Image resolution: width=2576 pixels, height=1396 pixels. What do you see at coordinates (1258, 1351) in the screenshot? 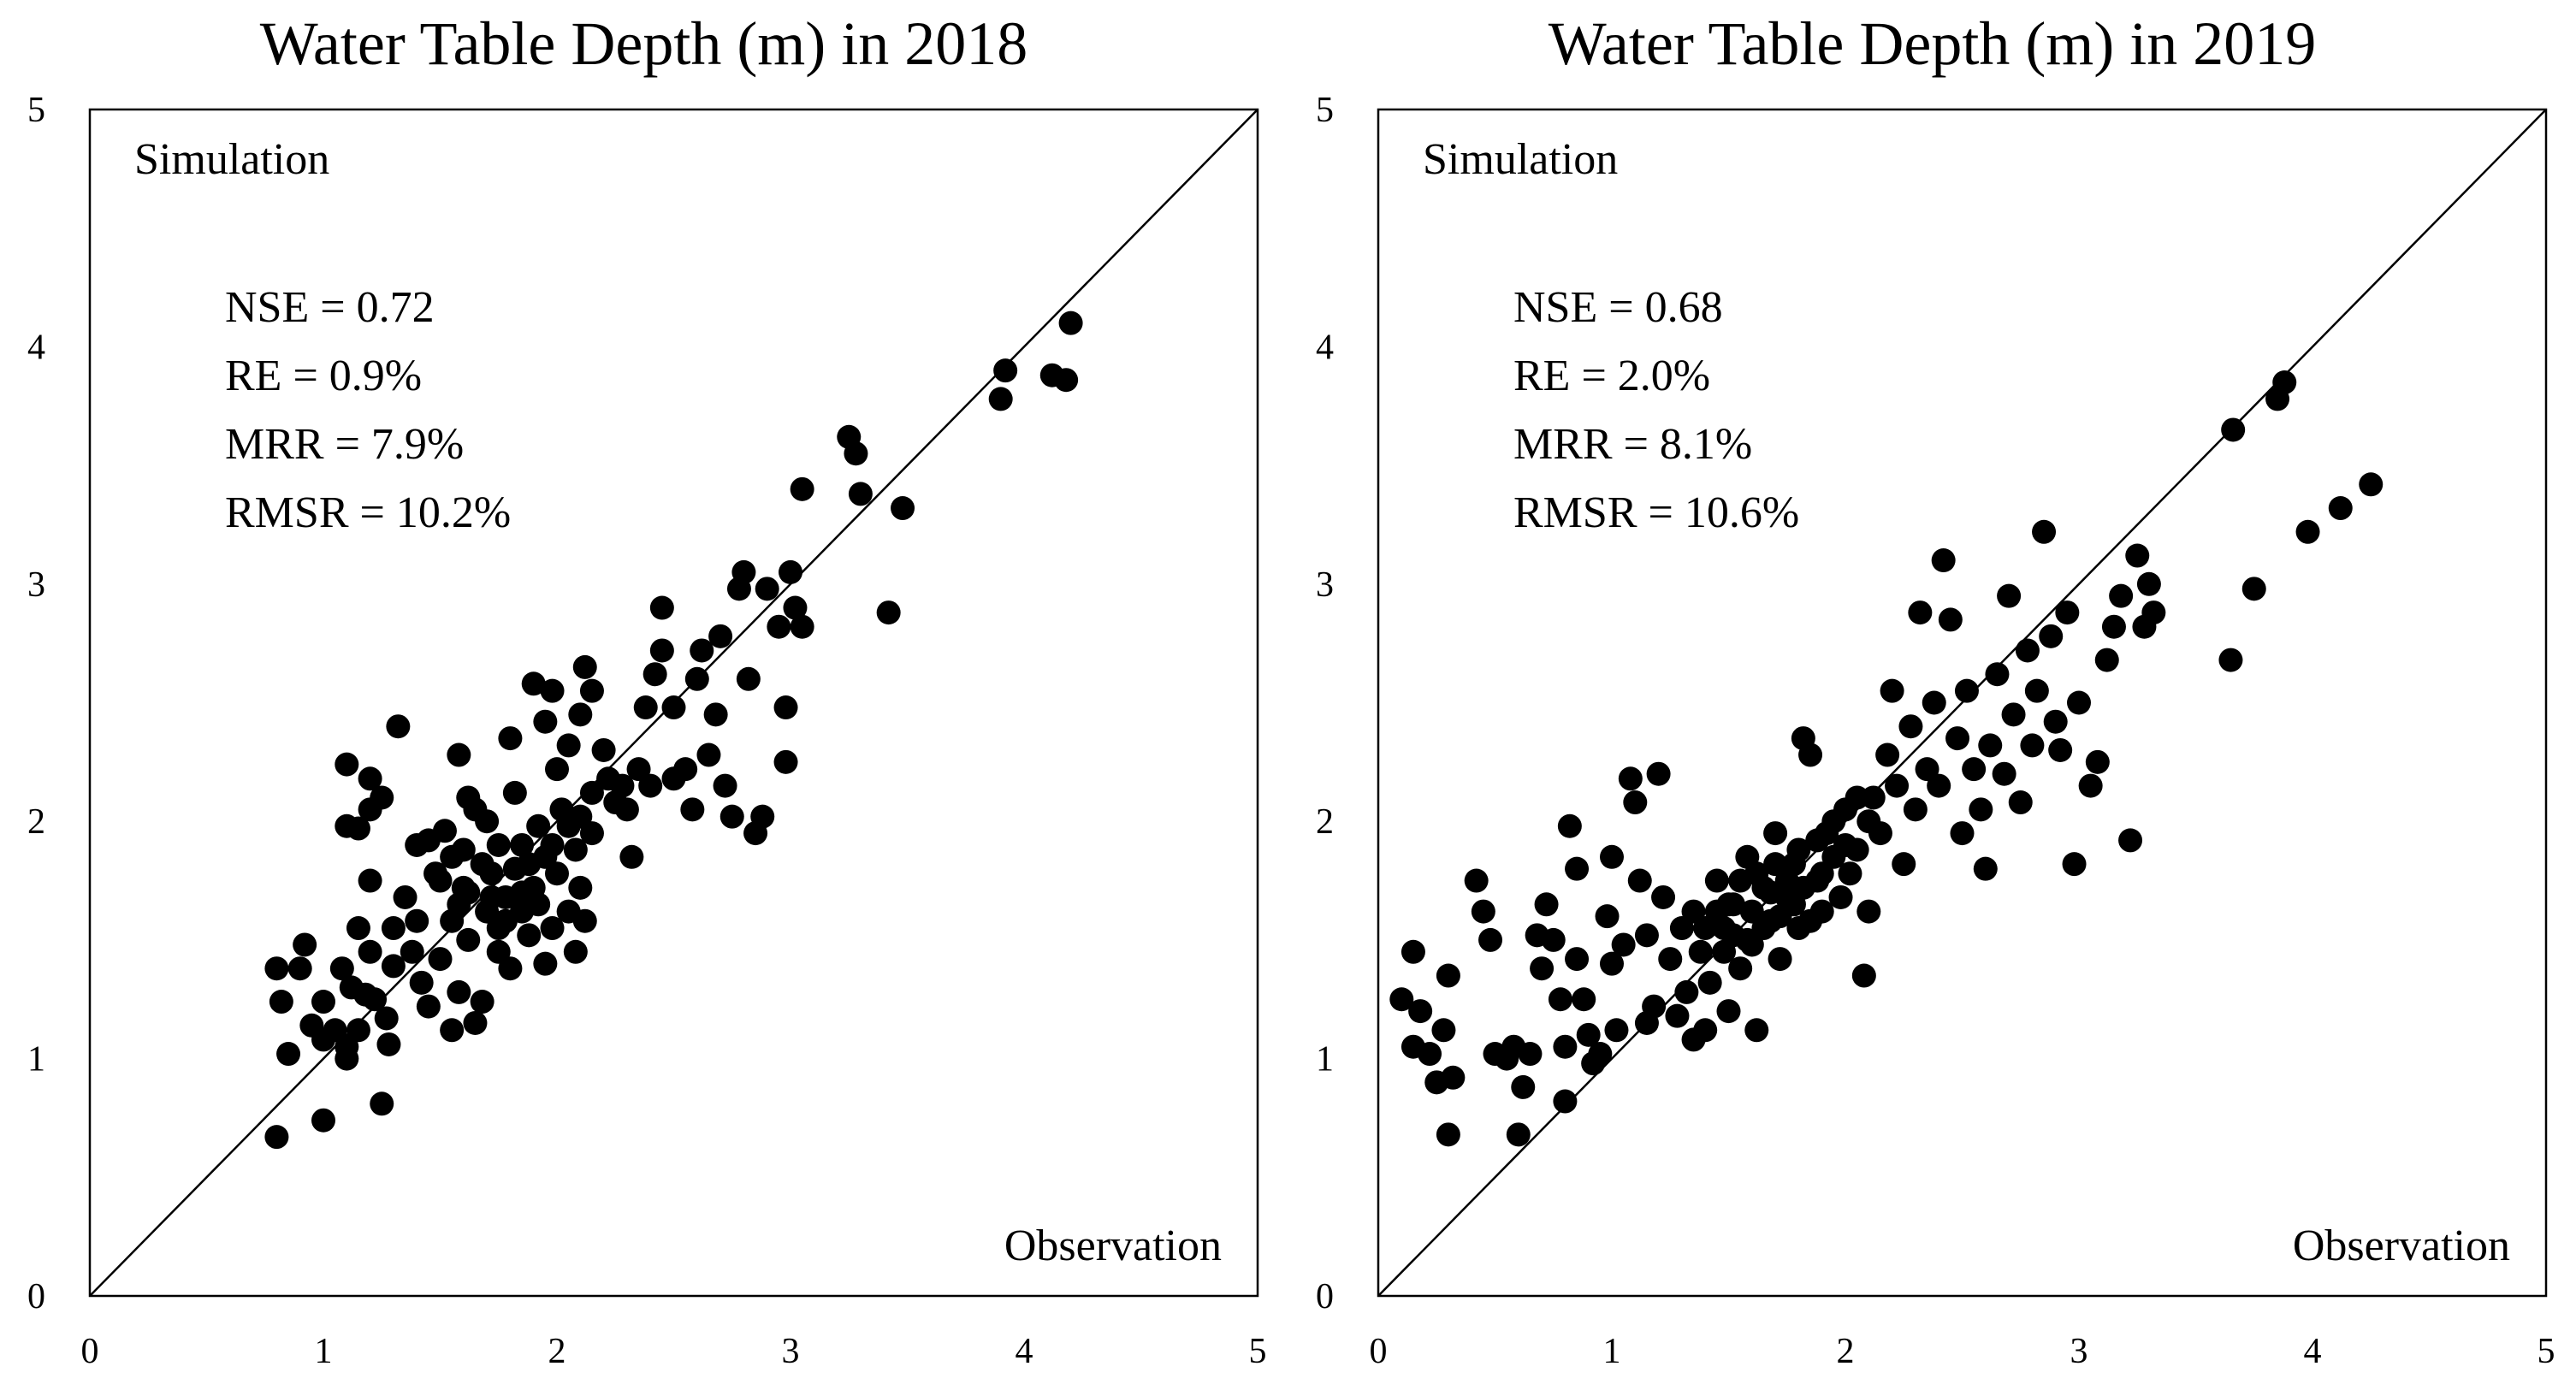
I see `x-tick-label: 5` at bounding box center [1258, 1351].